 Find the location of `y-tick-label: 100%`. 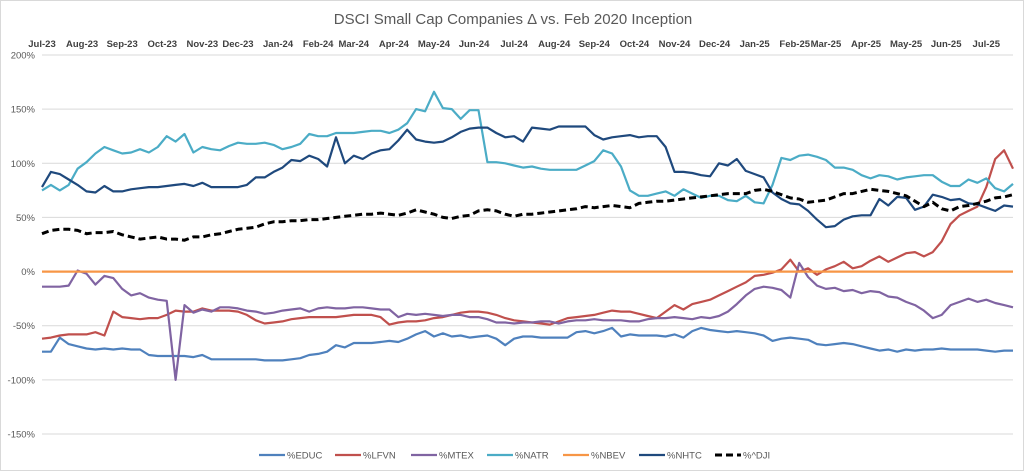

y-tick-label: 100% is located at coordinates (23, 164).